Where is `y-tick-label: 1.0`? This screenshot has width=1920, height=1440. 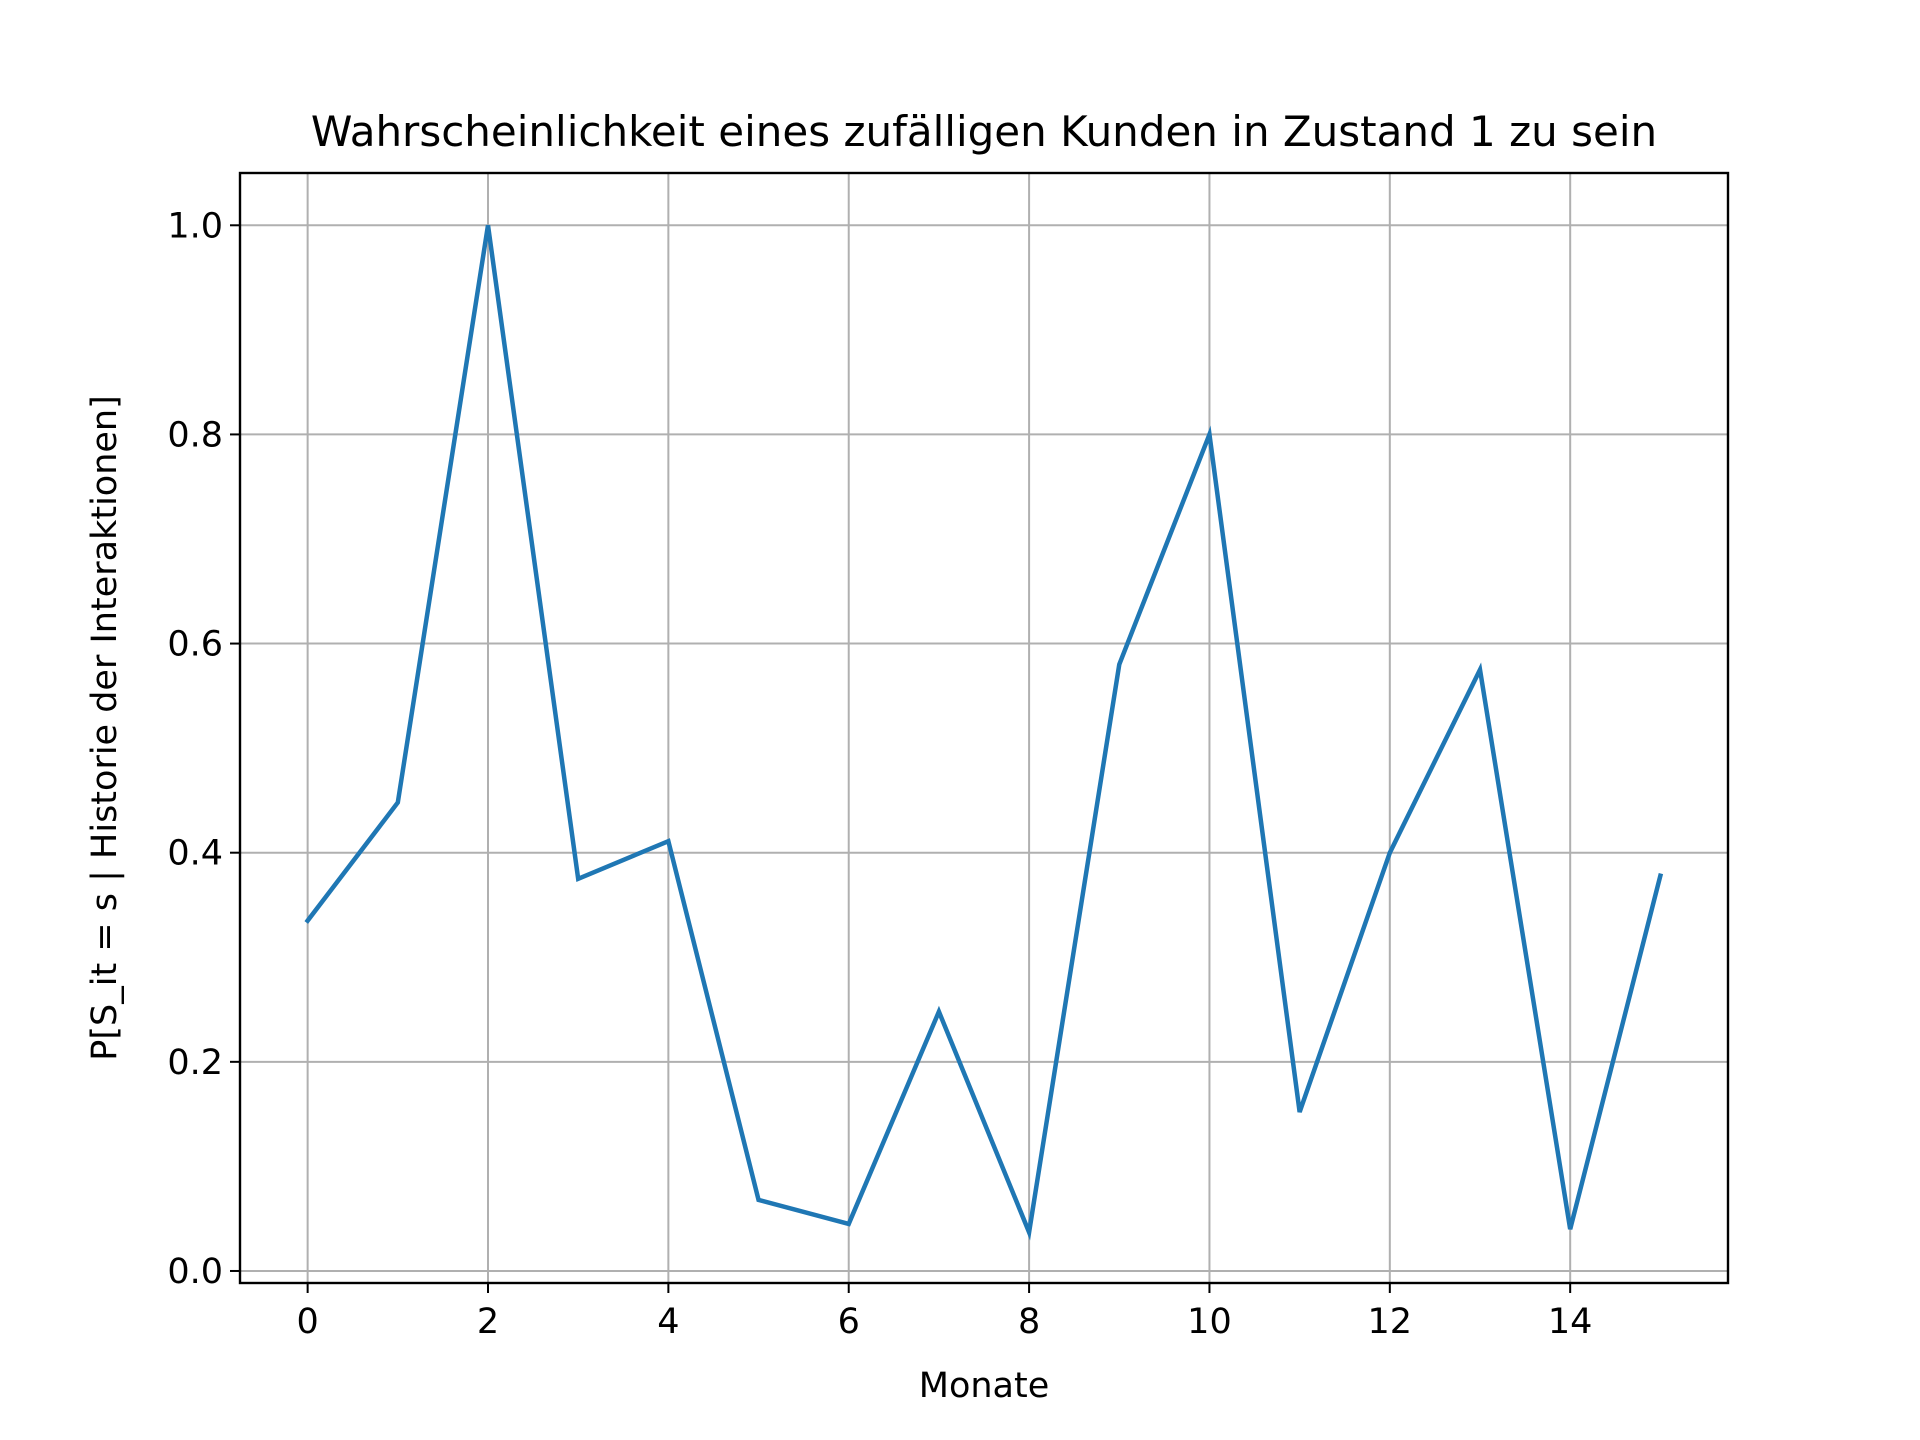 y-tick-label: 1.0 is located at coordinates (195, 226).